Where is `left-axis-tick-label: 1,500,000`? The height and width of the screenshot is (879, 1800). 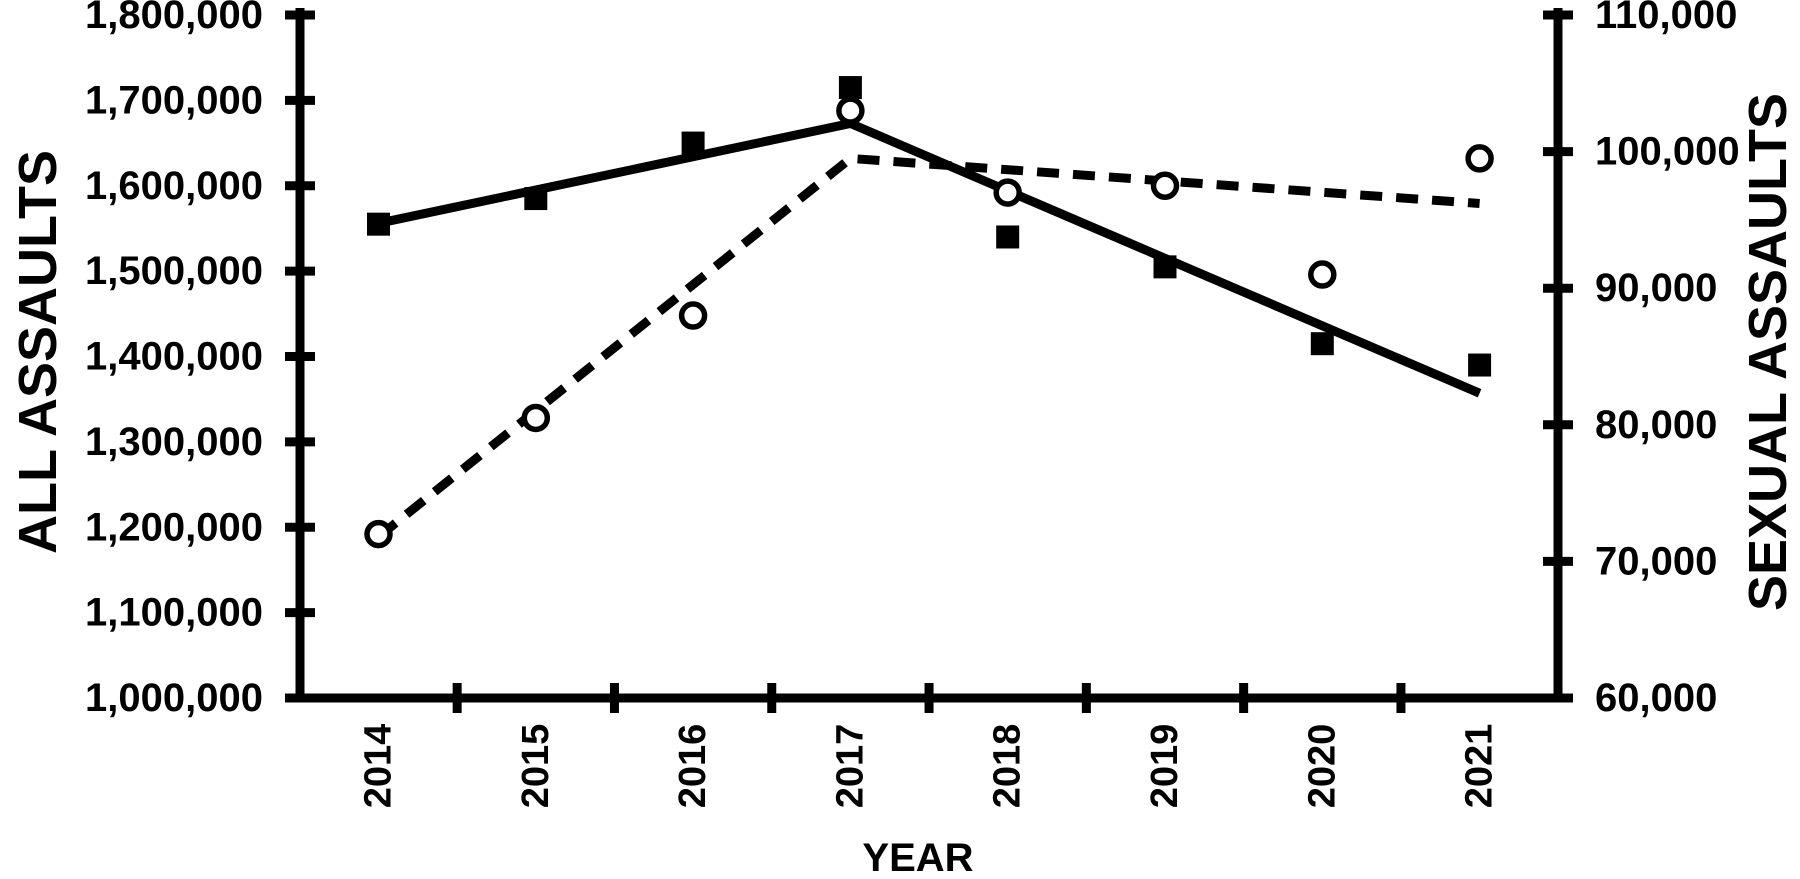
left-axis-tick-label: 1,500,000 is located at coordinates (174, 271).